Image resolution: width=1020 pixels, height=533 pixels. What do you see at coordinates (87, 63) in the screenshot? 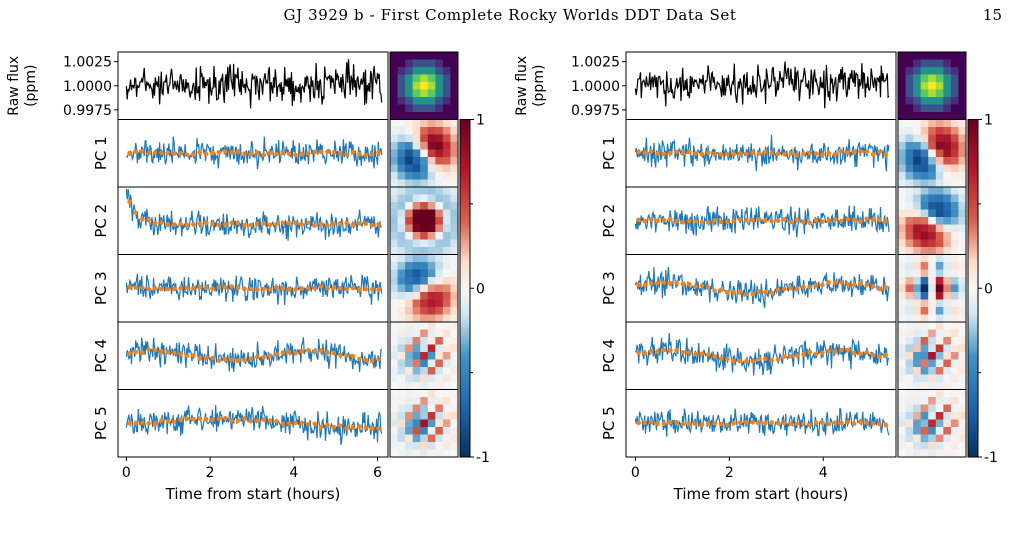
I see `ytick-label: 1.0025` at bounding box center [87, 63].